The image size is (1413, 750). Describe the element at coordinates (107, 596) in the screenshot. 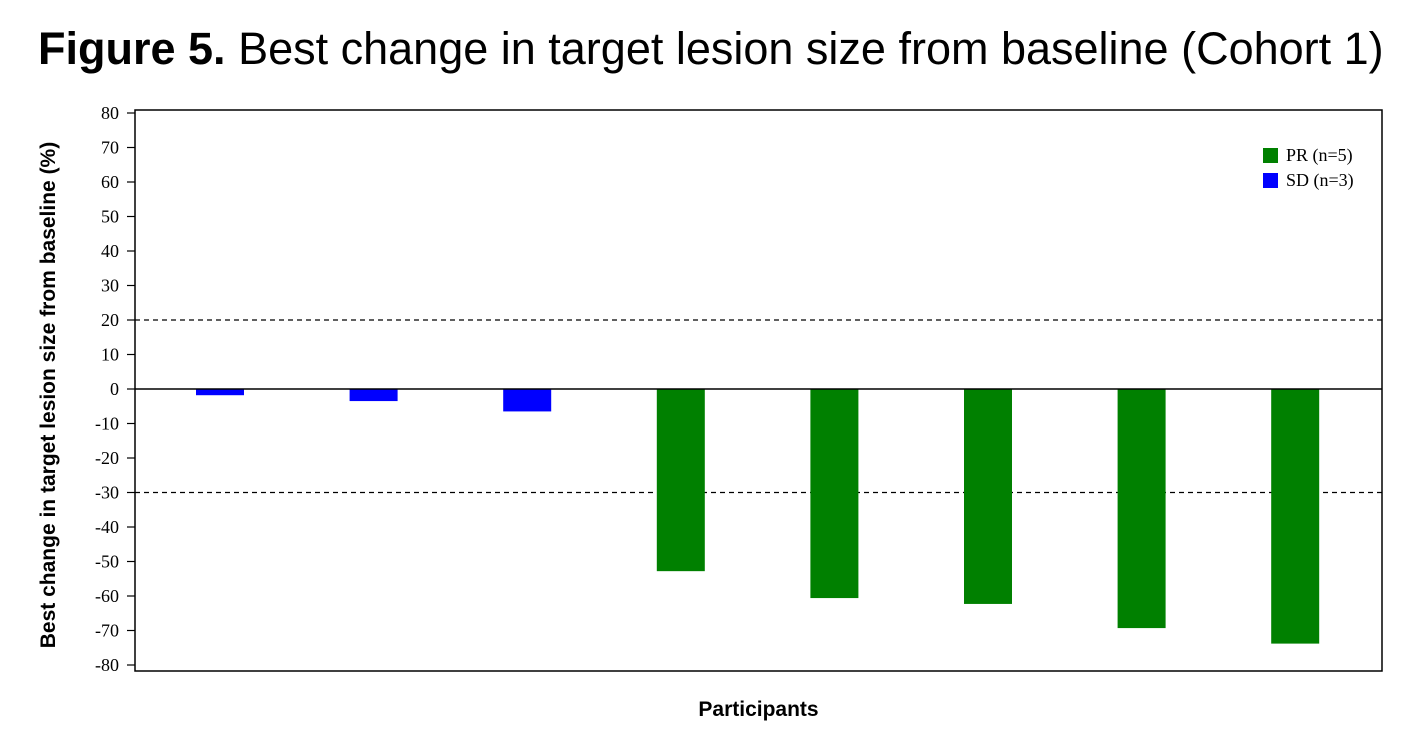

I see `y-tick-label: -60` at that location.